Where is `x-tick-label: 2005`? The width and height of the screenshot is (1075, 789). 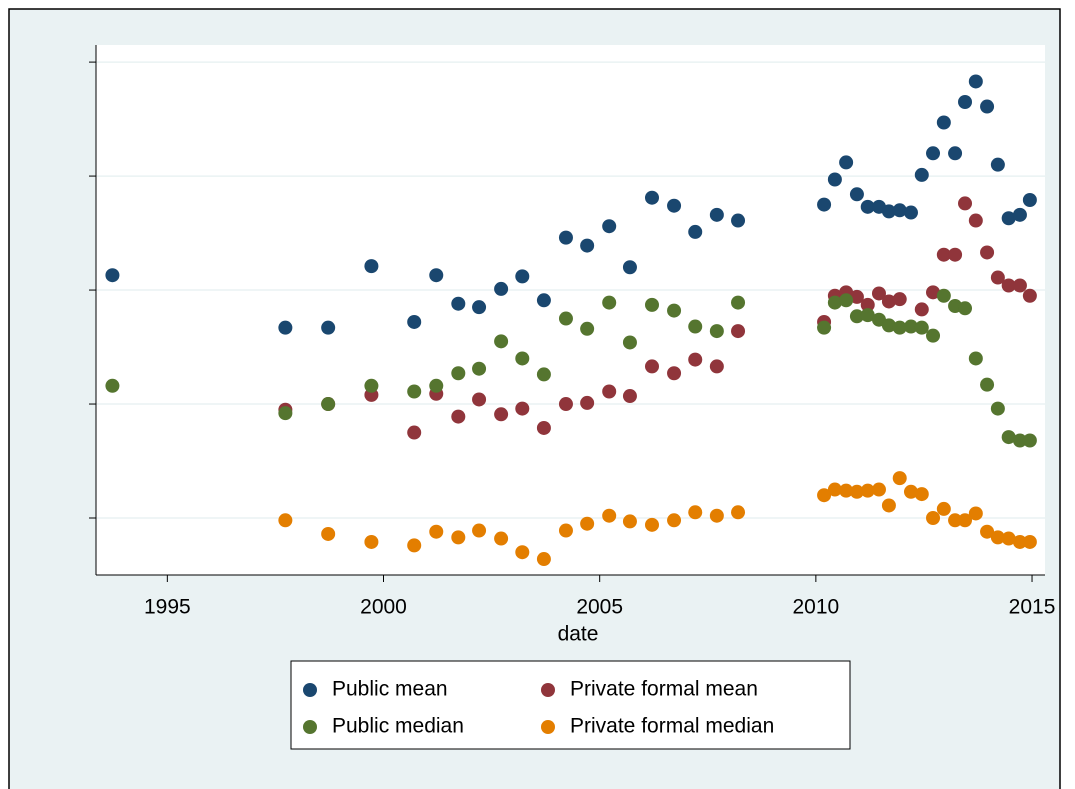 x-tick-label: 2005 is located at coordinates (599, 607).